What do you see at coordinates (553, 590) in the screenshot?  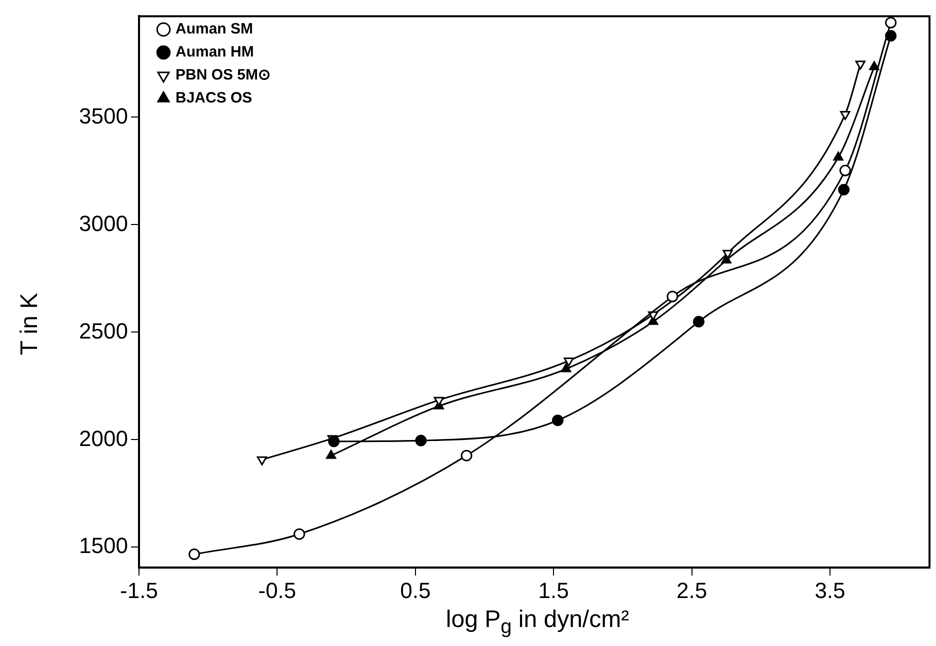 I see `x-tick-label: 1.5` at bounding box center [553, 590].